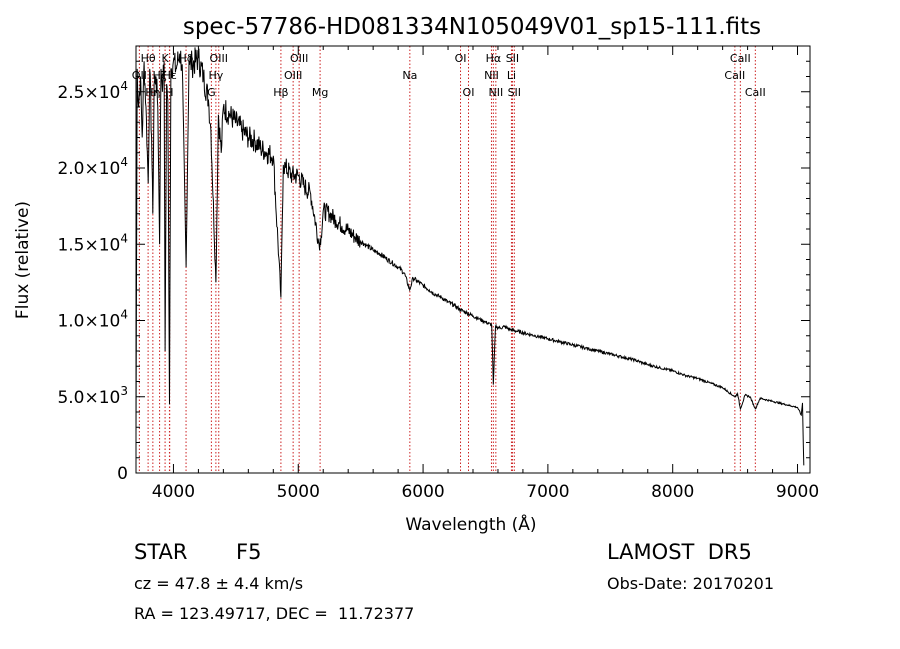 The height and width of the screenshot is (649, 900). What do you see at coordinates (219, 58) in the screenshot?
I see `line-label-10: OIII` at bounding box center [219, 58].